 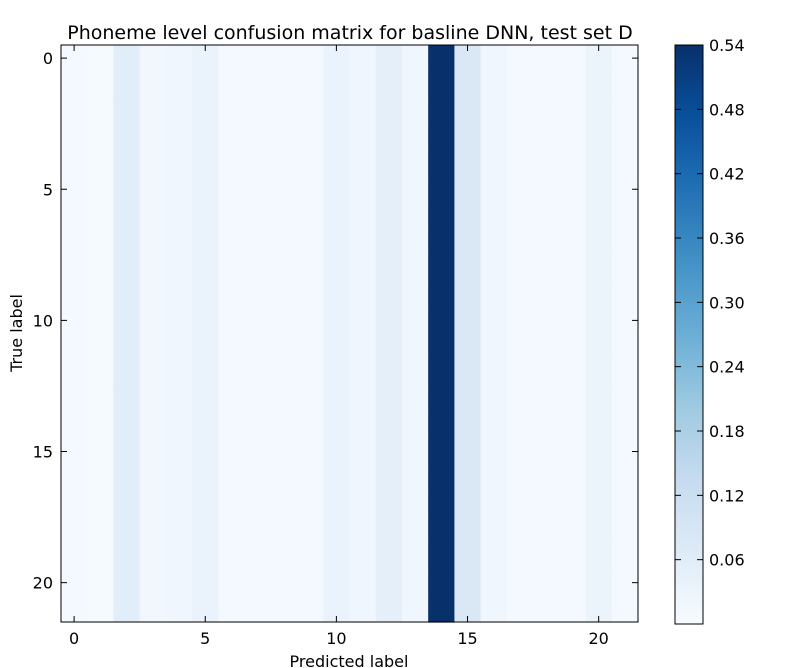 I want to click on colorbar: 0.06 0.12 0.18 0.24 0.30 0.36 0.42 0.48 0.54, so click(x=709, y=330).